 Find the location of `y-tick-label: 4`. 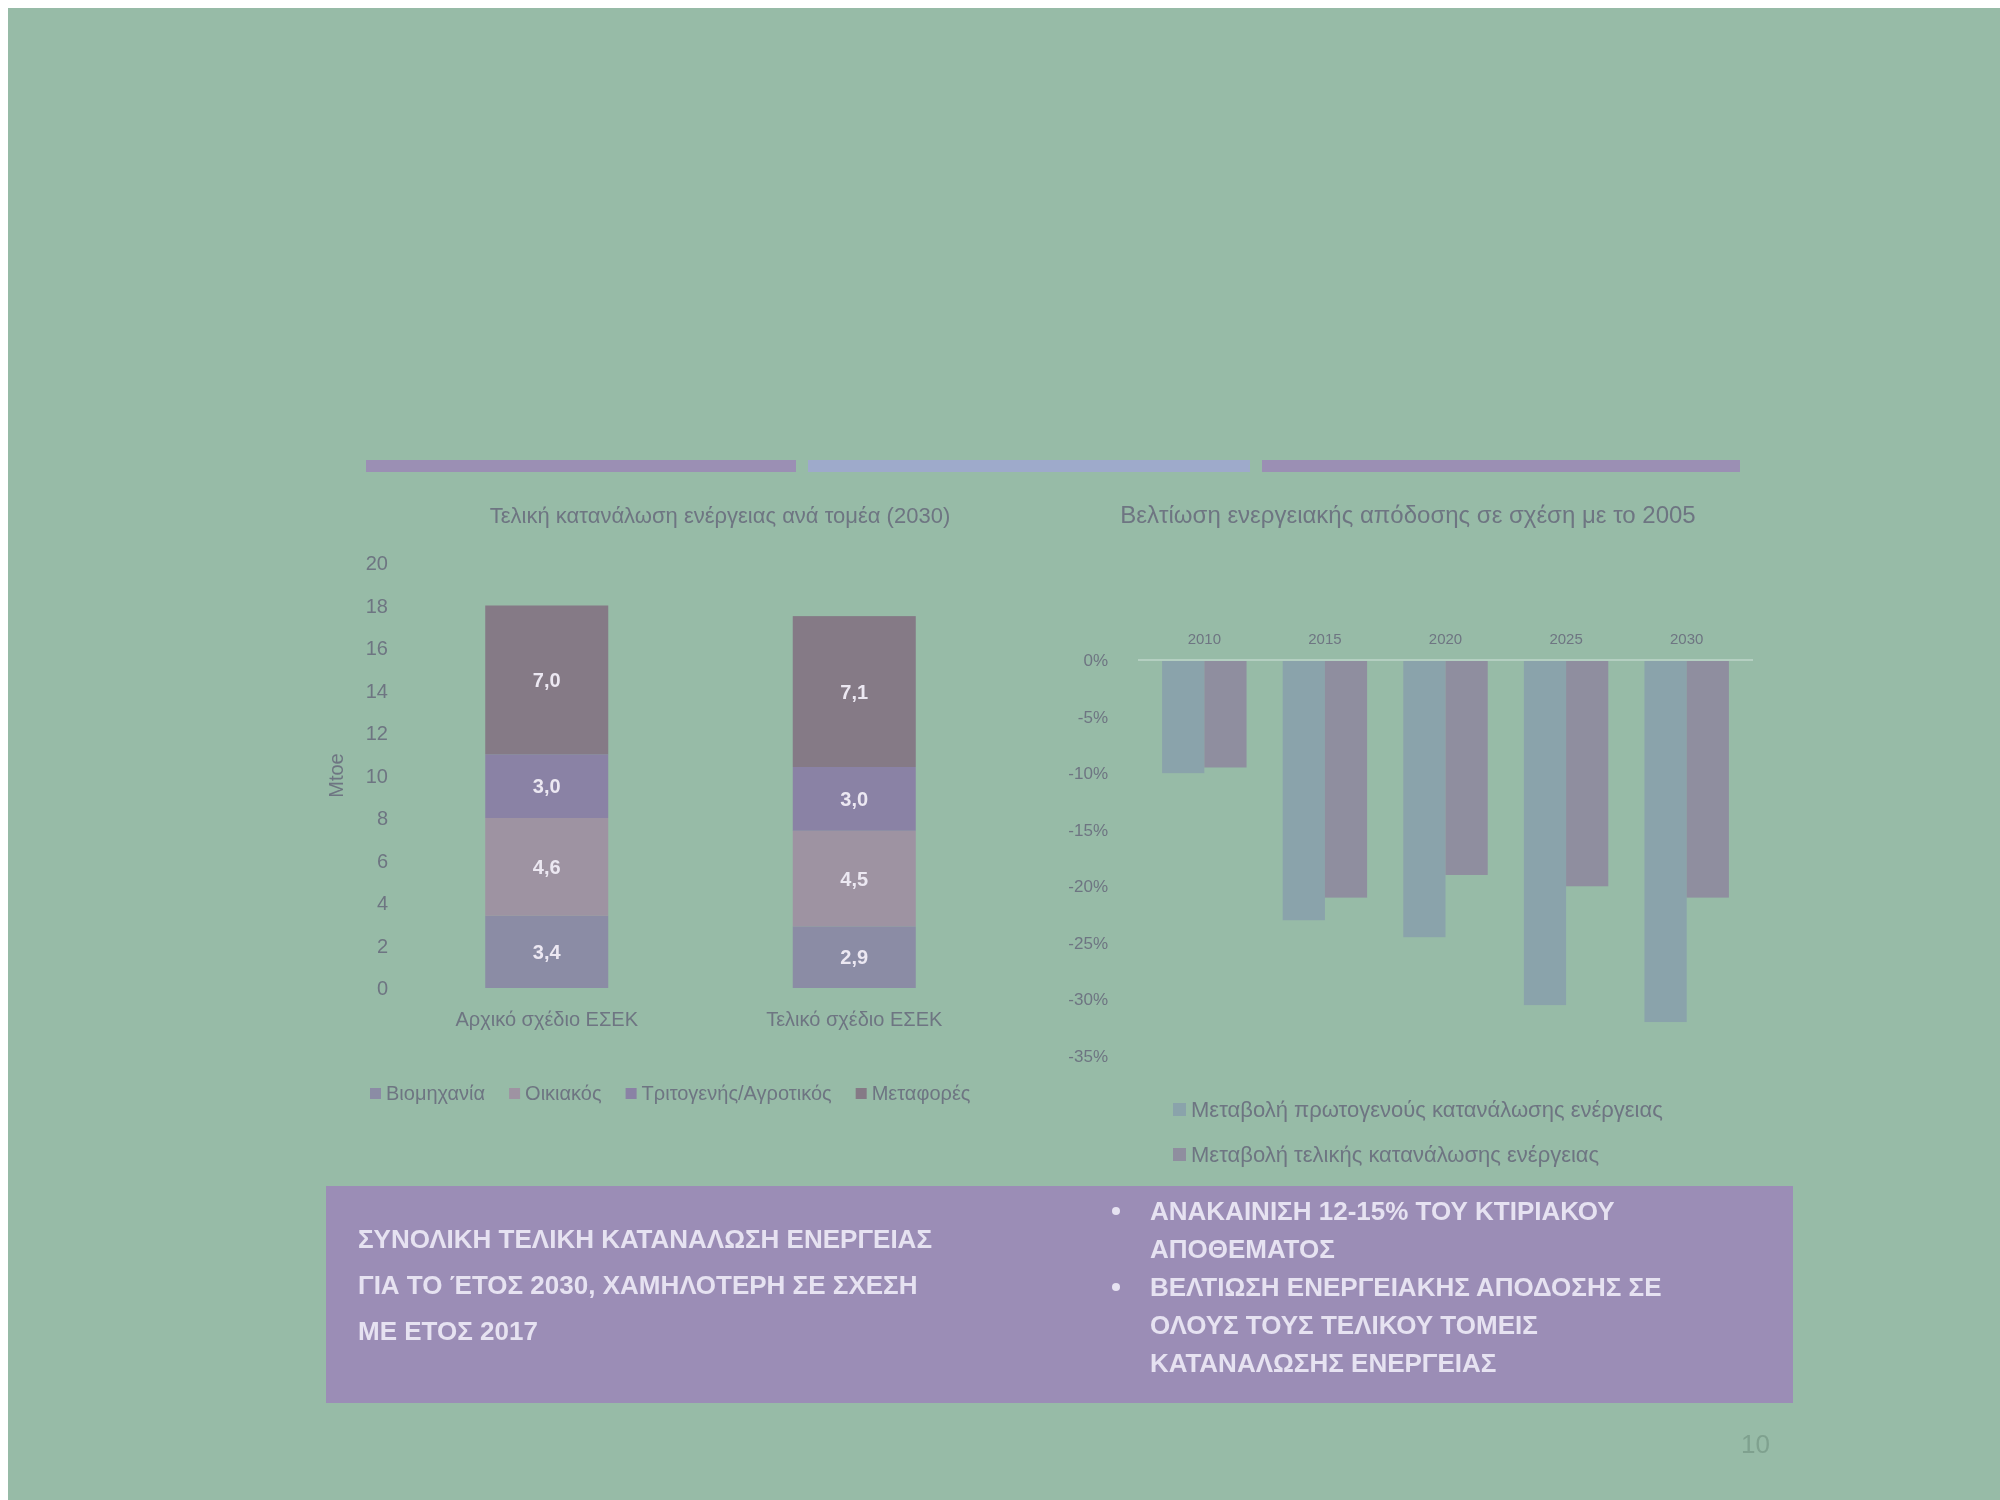

y-tick-label: 4 is located at coordinates (382, 903).